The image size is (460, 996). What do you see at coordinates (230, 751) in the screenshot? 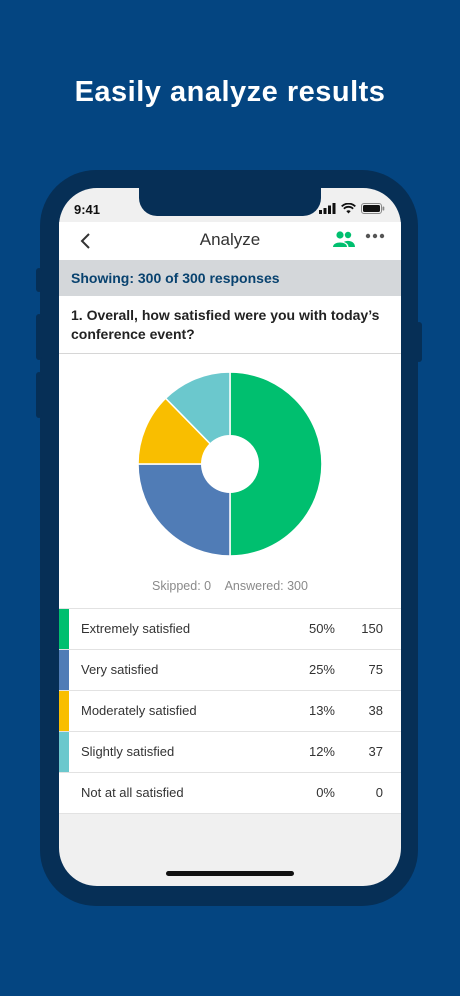
I see `answer-row: Slightly satisfied 12% 37` at bounding box center [230, 751].